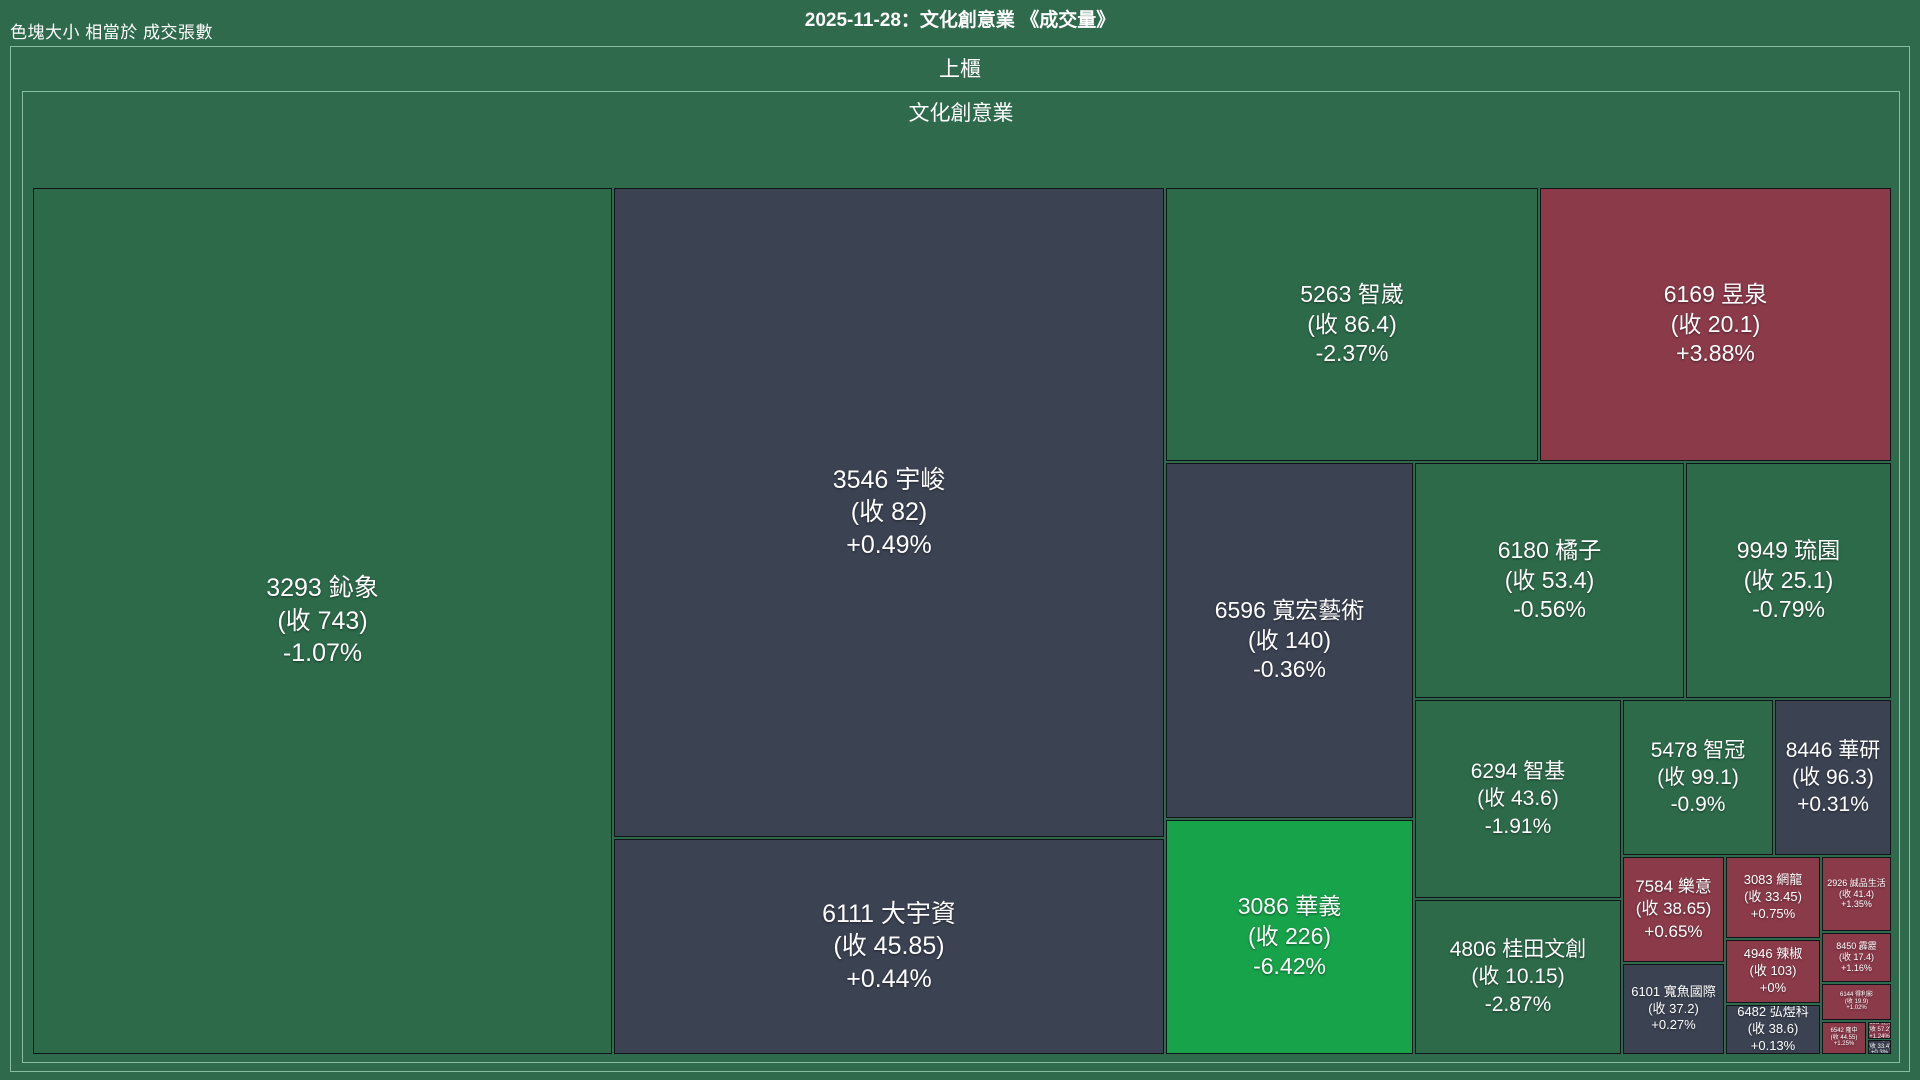  I want to click on tile-price: (收 45.85), so click(889, 946).